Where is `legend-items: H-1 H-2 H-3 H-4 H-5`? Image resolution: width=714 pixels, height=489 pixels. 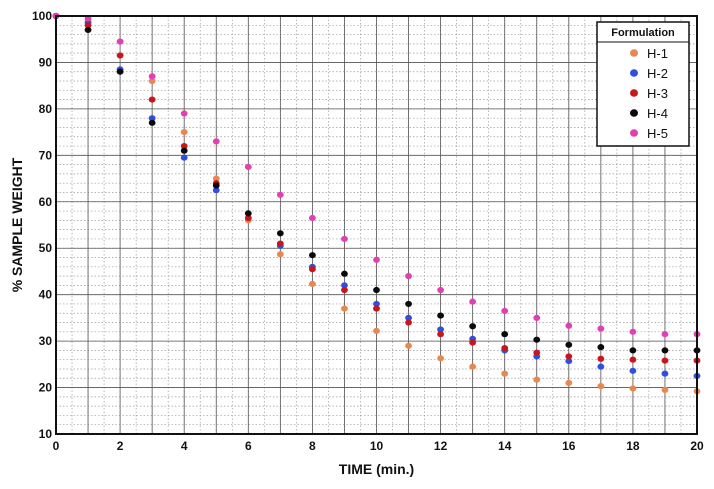 legend-items: H-1 H-2 H-3 H-4 H-5 is located at coordinates (649, 93).